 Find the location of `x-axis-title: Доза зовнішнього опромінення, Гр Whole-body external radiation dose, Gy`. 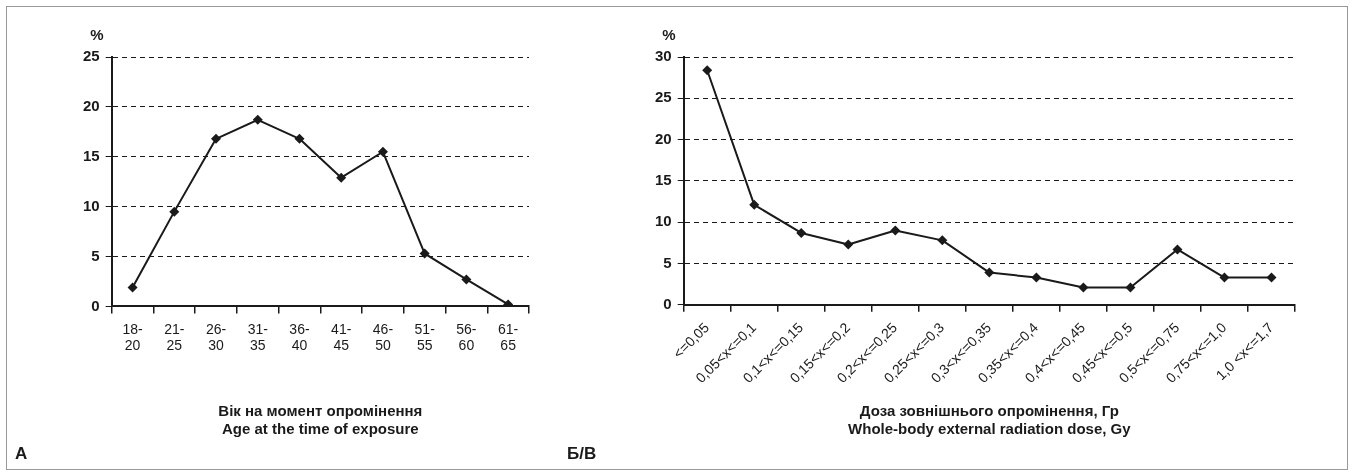

x-axis-title: Доза зовнішнього опромінення, Гр Whole-body external radiation dose, Gy is located at coordinates (990, 420).